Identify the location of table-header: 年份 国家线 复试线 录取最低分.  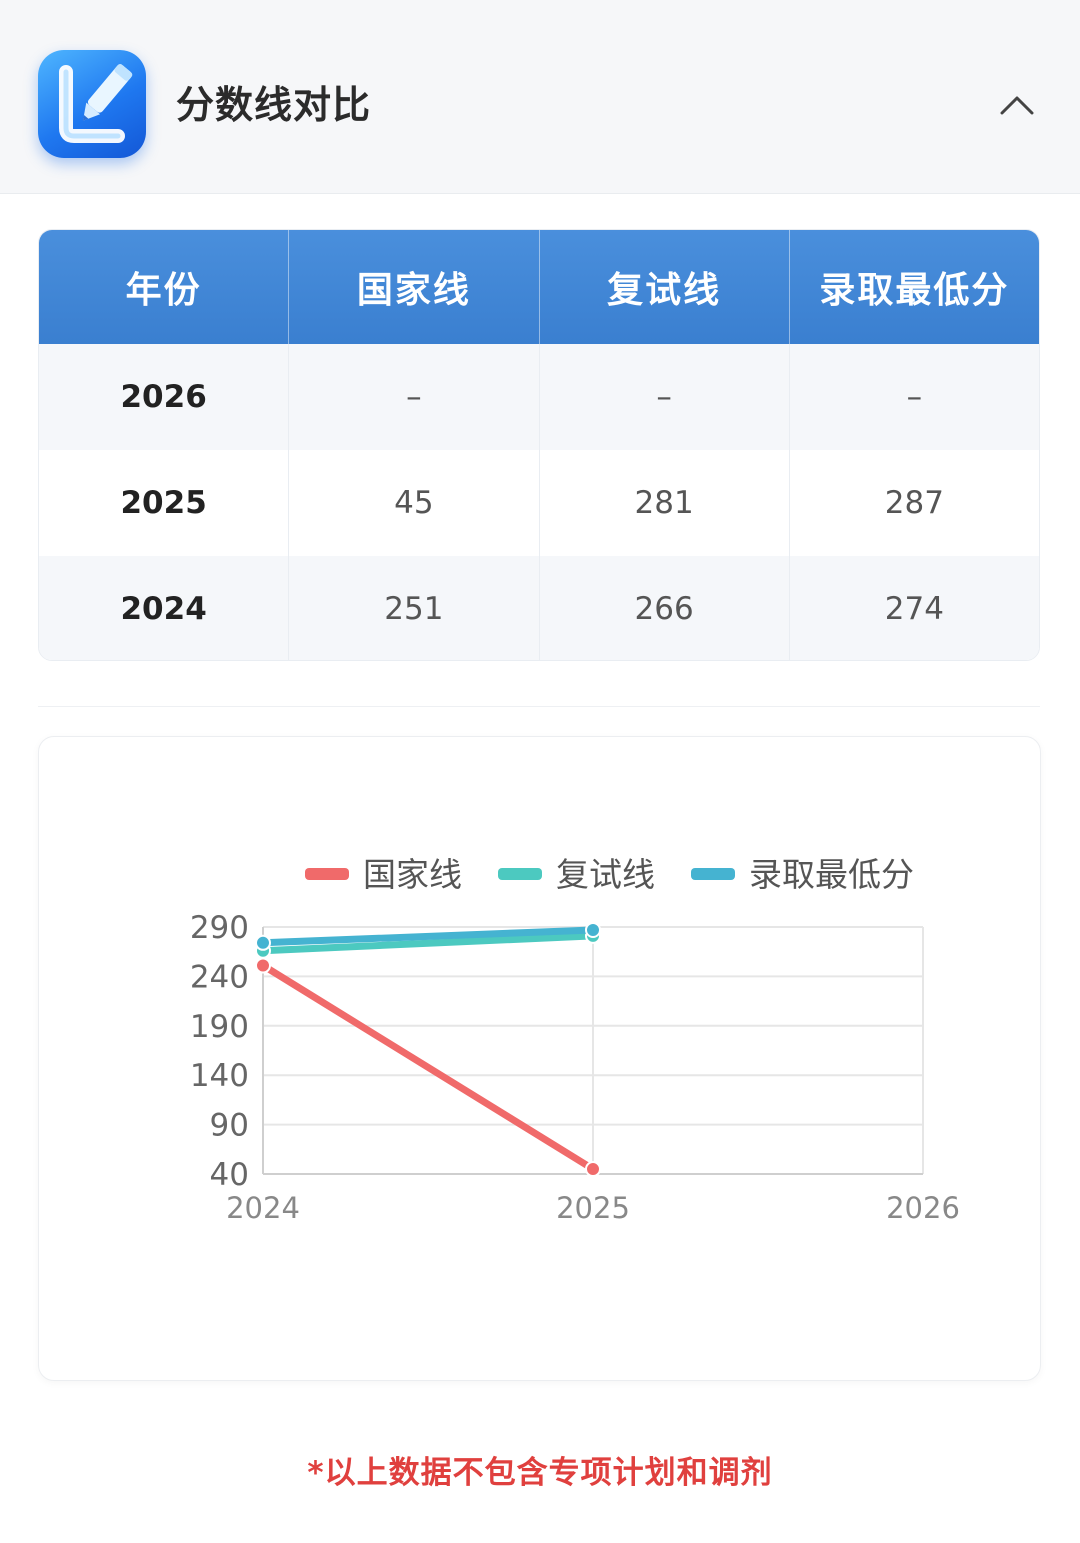
(539, 287).